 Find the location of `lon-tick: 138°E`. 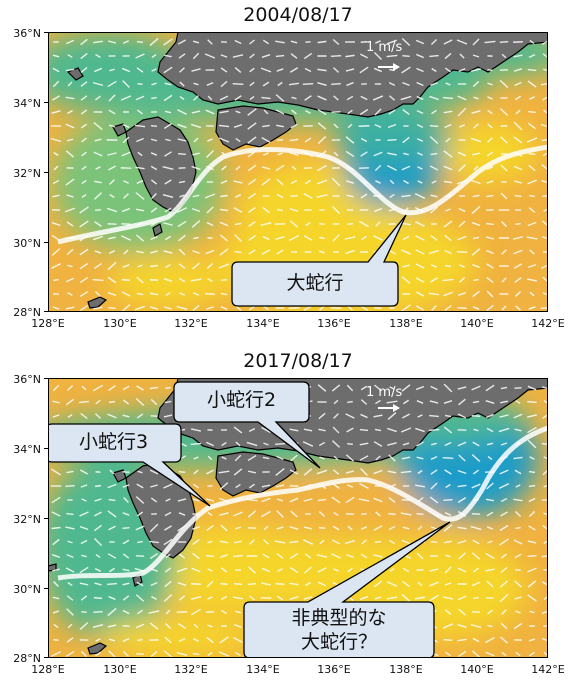

lon-tick: 138°E is located at coordinates (406, 669).